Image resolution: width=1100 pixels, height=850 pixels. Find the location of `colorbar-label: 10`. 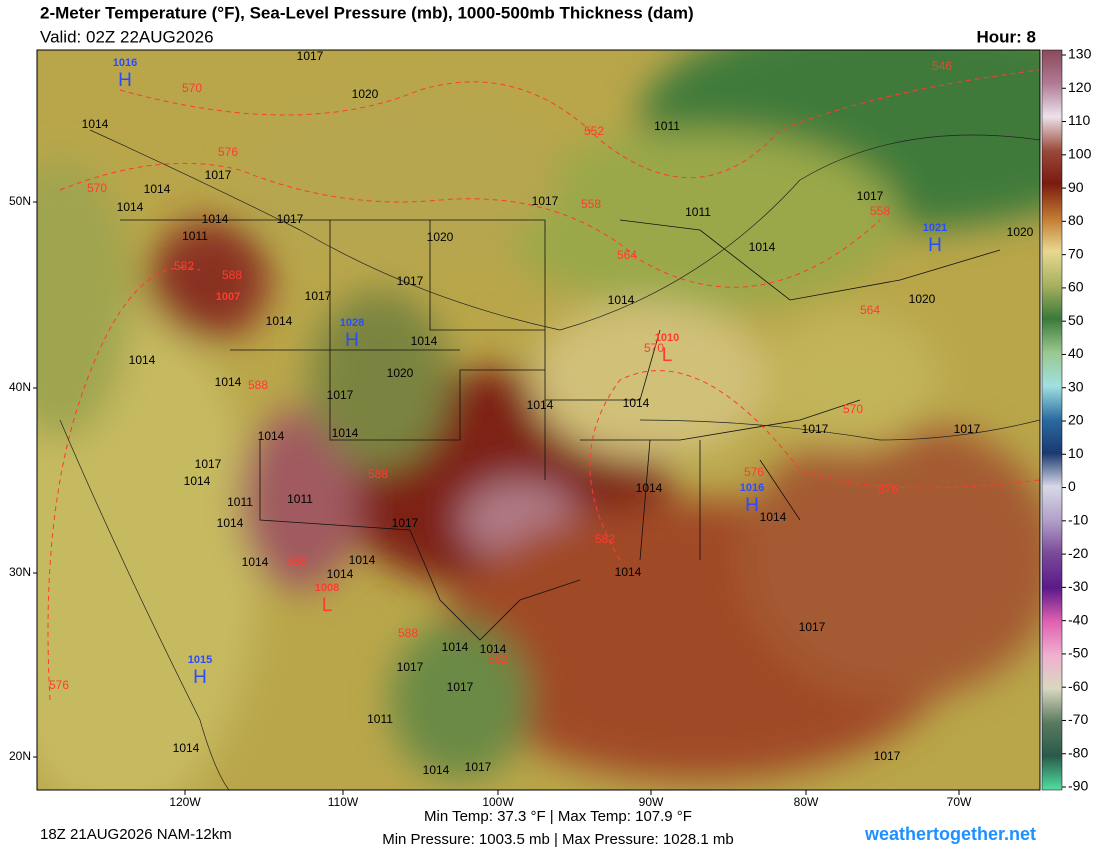

colorbar-label: 10 is located at coordinates (1076, 453).